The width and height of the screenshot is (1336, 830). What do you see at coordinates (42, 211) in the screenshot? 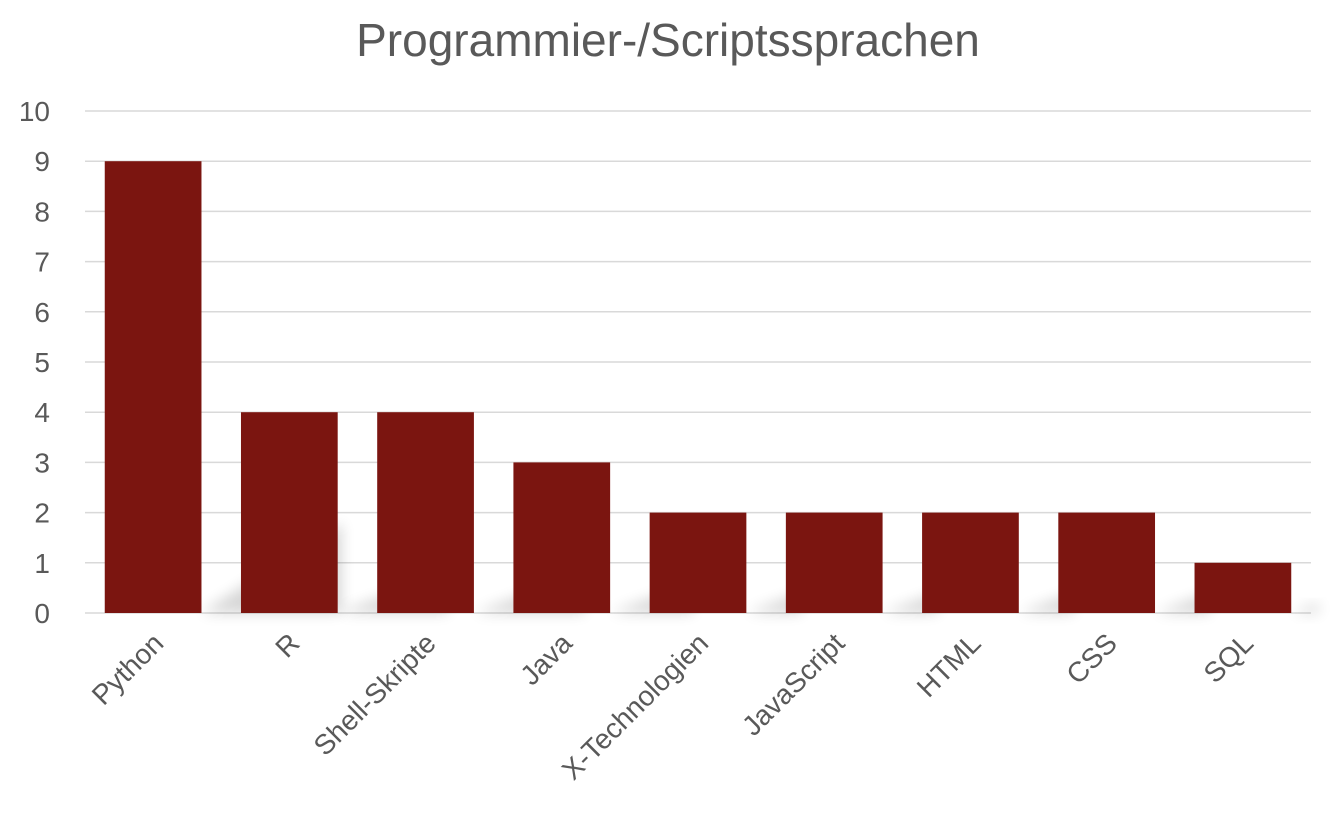
I see `y-tick-label: 8` at bounding box center [42, 211].